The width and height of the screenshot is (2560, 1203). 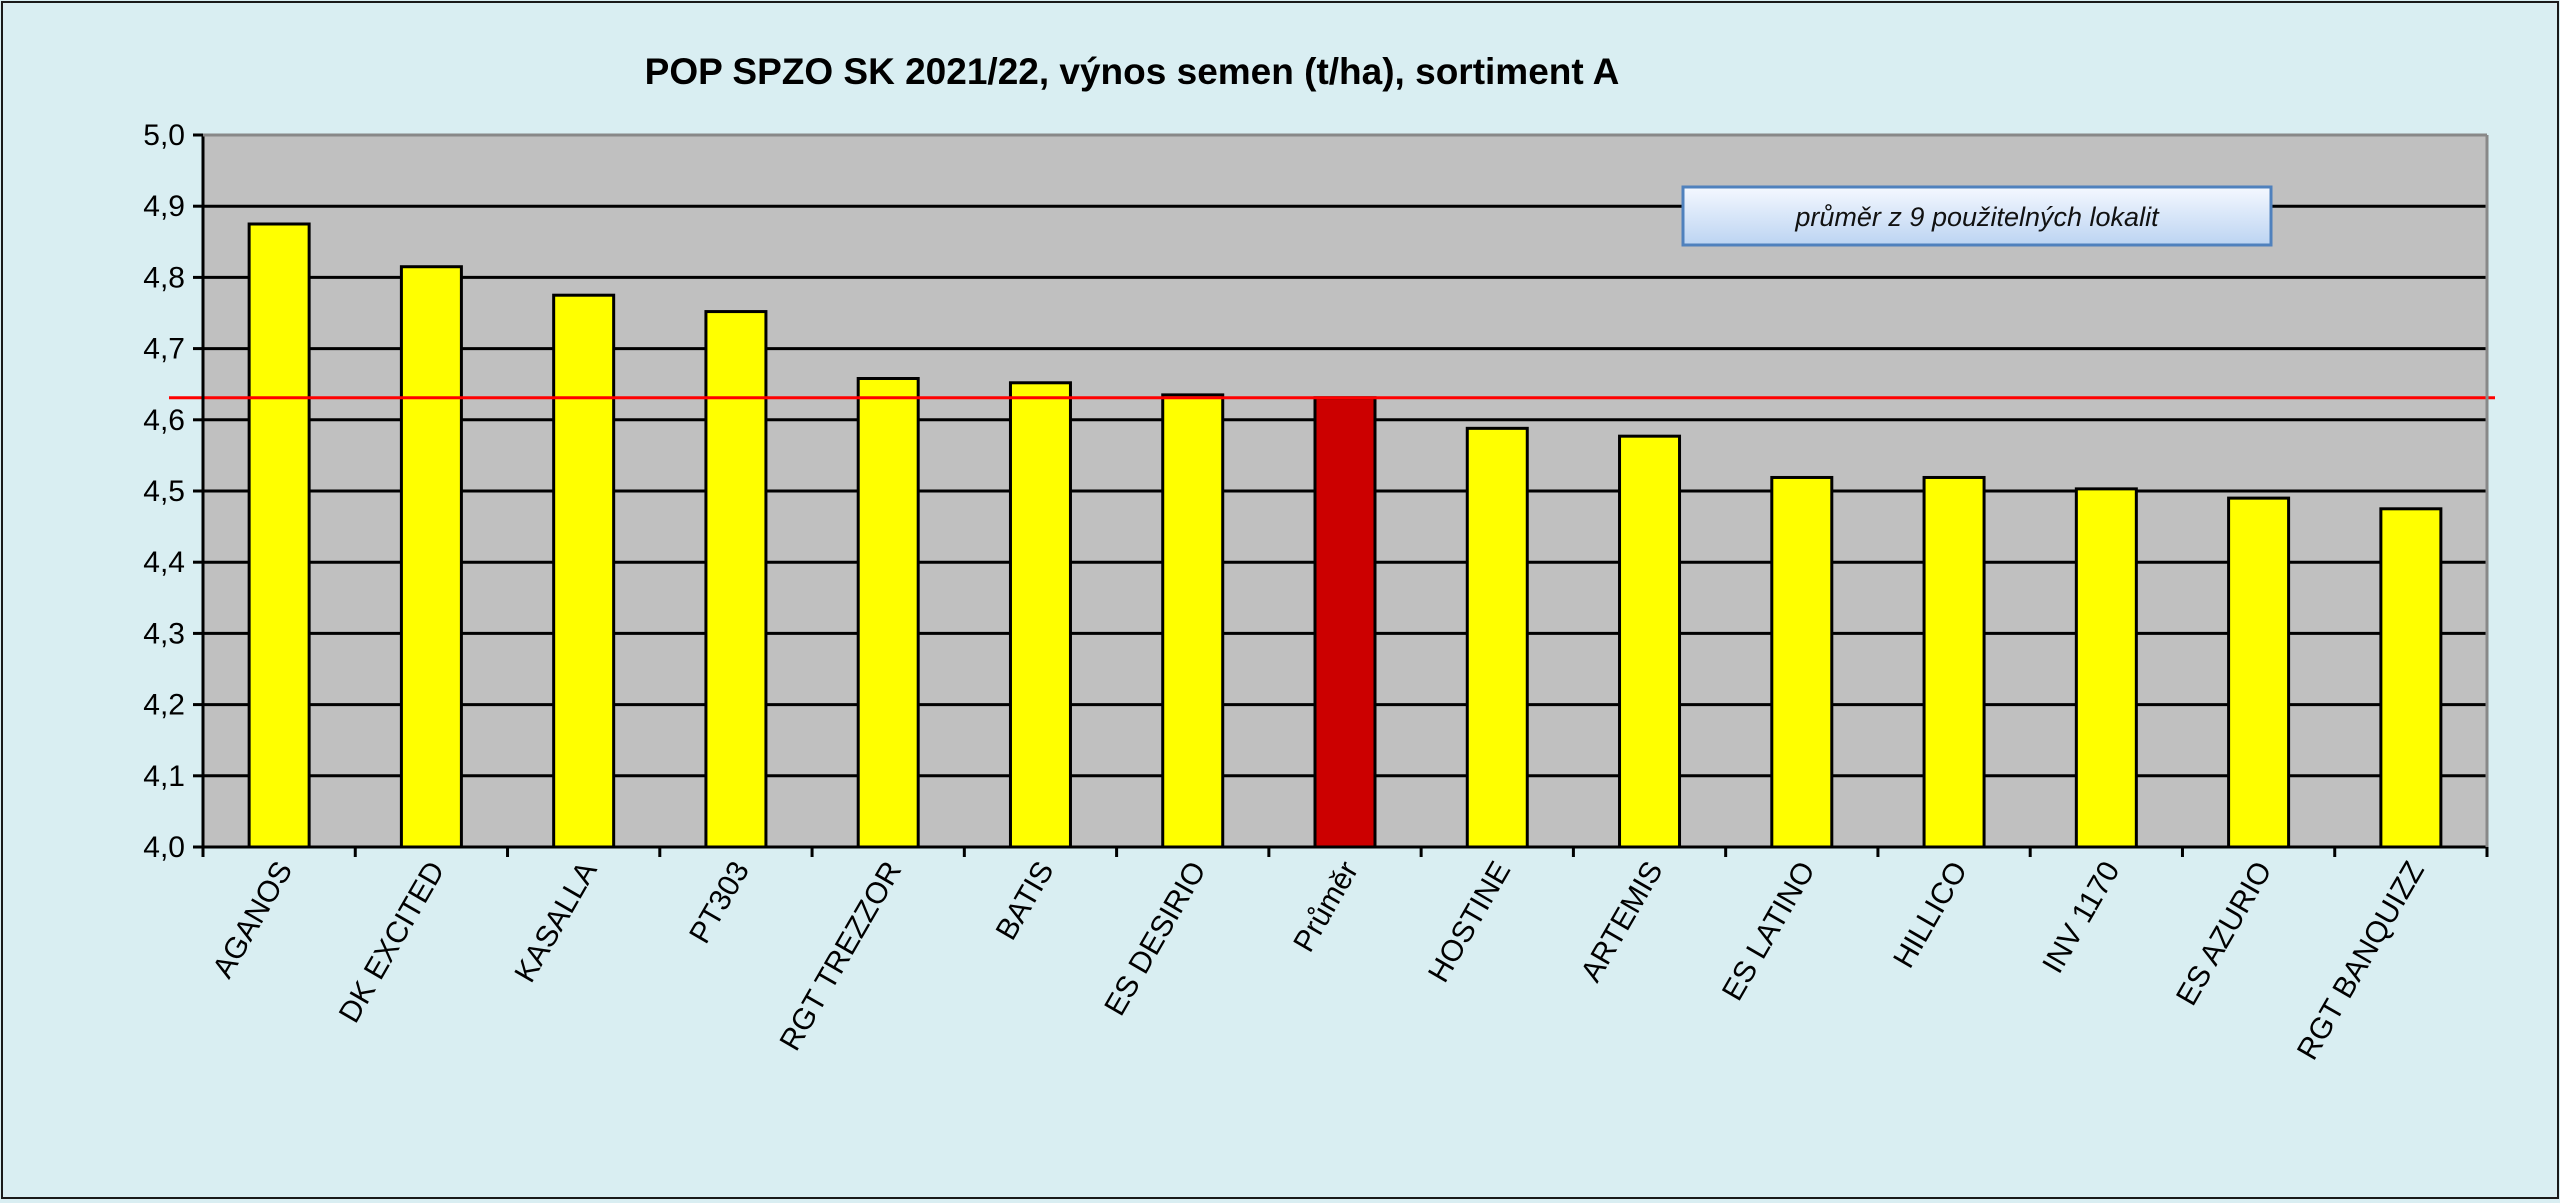 What do you see at coordinates (1155, 938) in the screenshot?
I see `x-tick-label: ES DESIRIO` at bounding box center [1155, 938].